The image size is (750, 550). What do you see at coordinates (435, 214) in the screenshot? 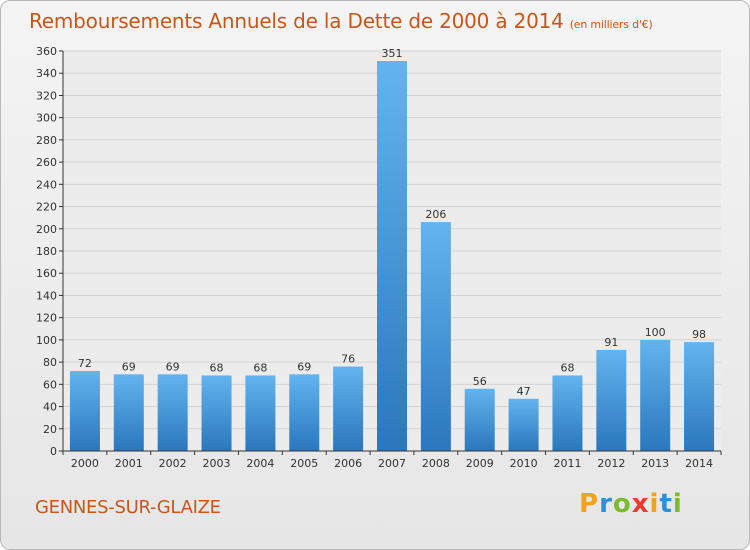
I see `bar-value-label: 206` at bounding box center [435, 214].